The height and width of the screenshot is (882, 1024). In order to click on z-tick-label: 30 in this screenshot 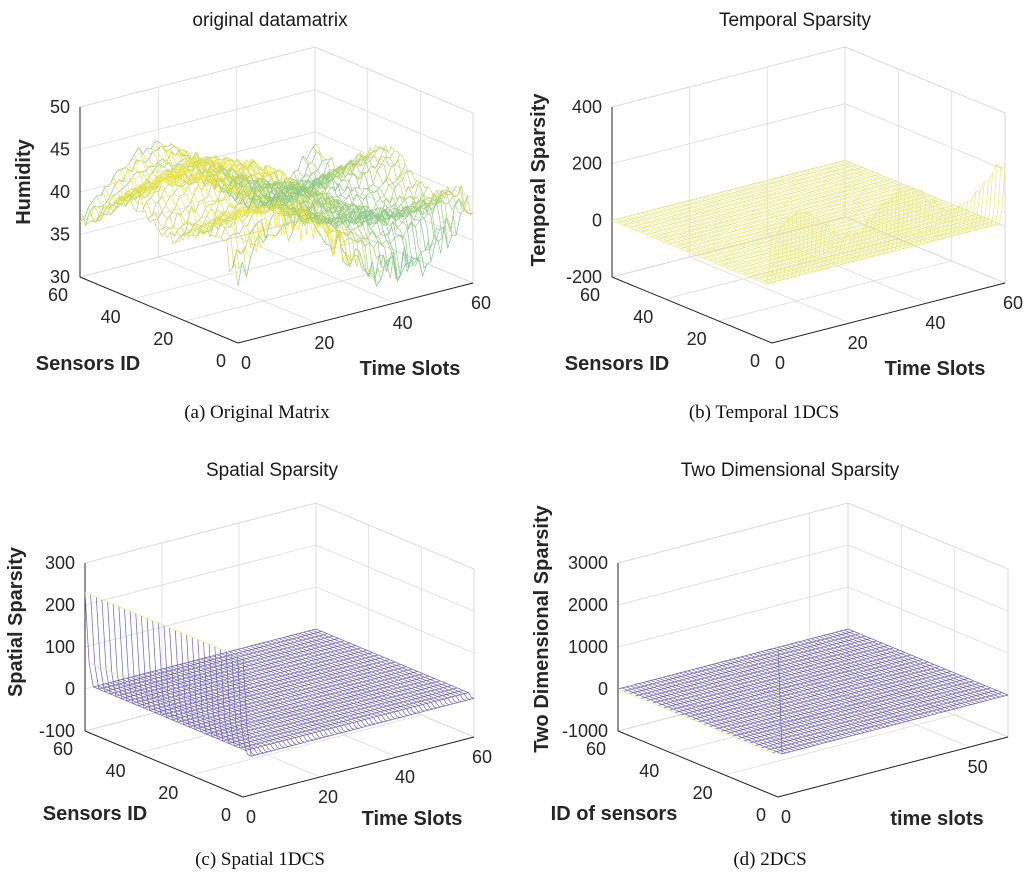, I will do `click(60, 277)`.